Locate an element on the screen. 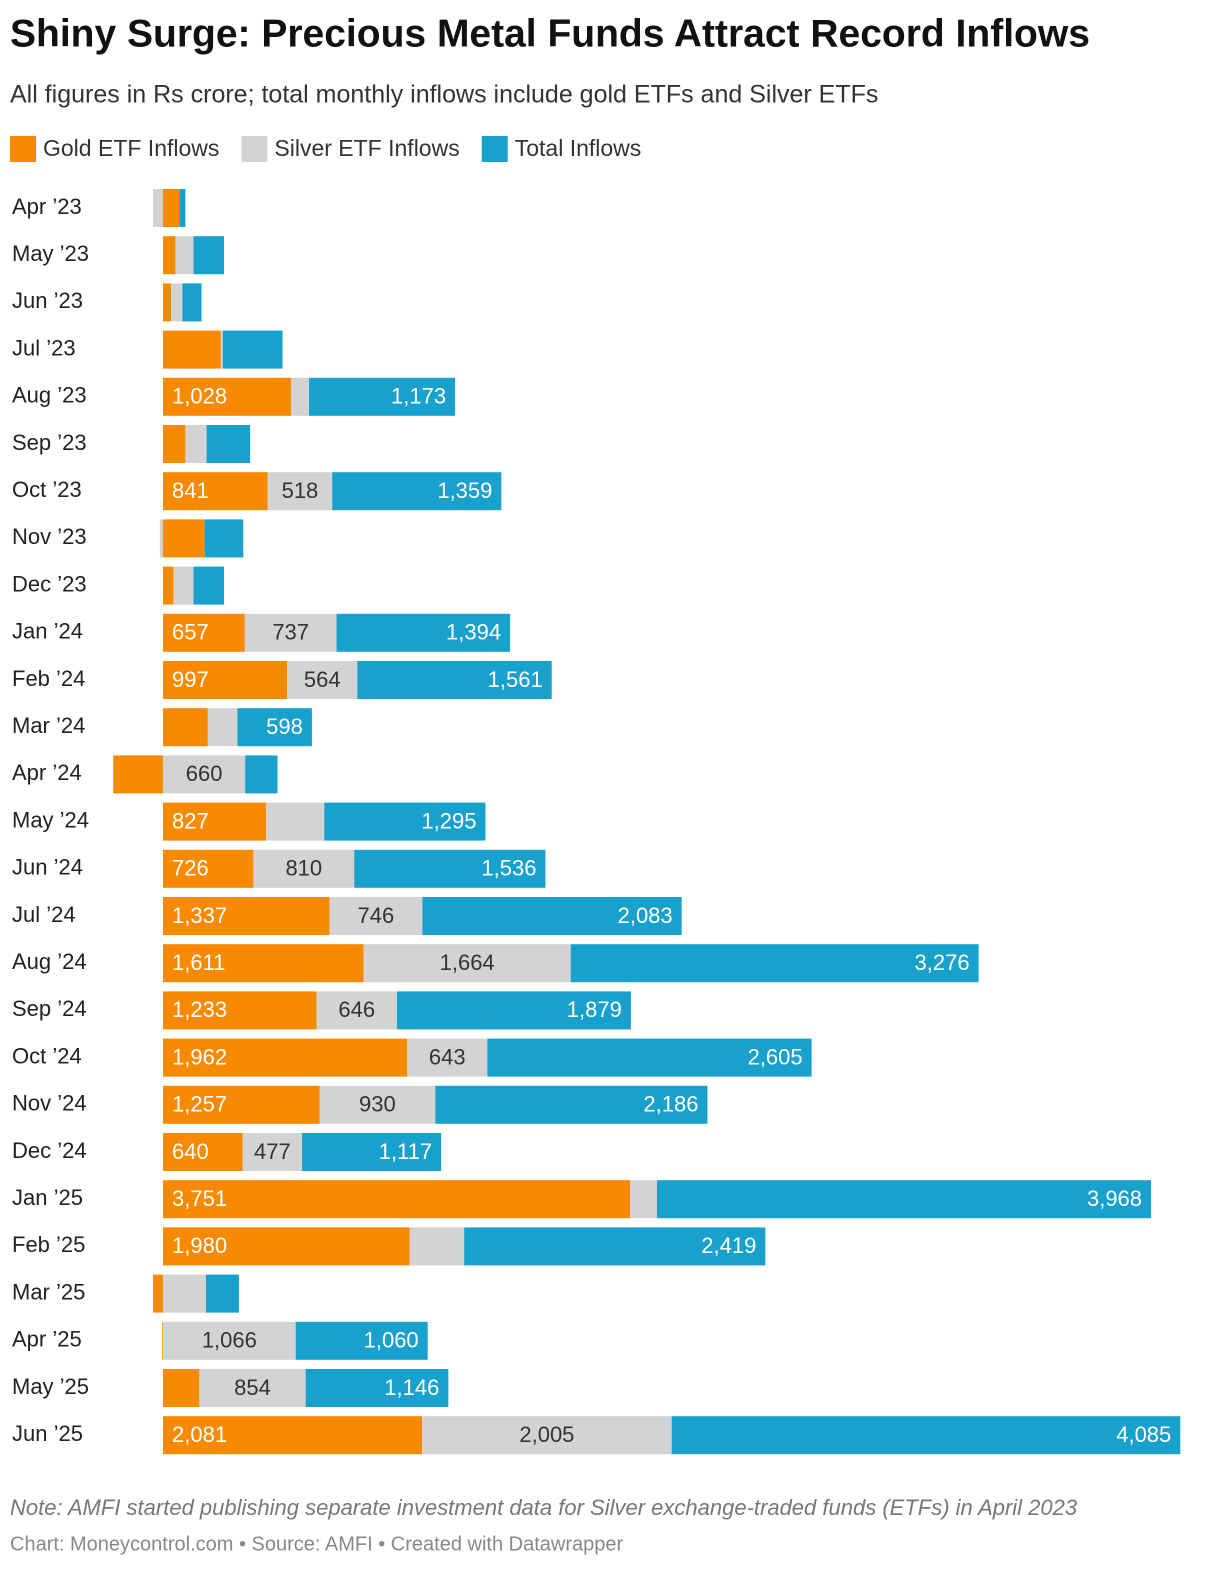  category-label: Apr ’25 is located at coordinates (47, 1339).